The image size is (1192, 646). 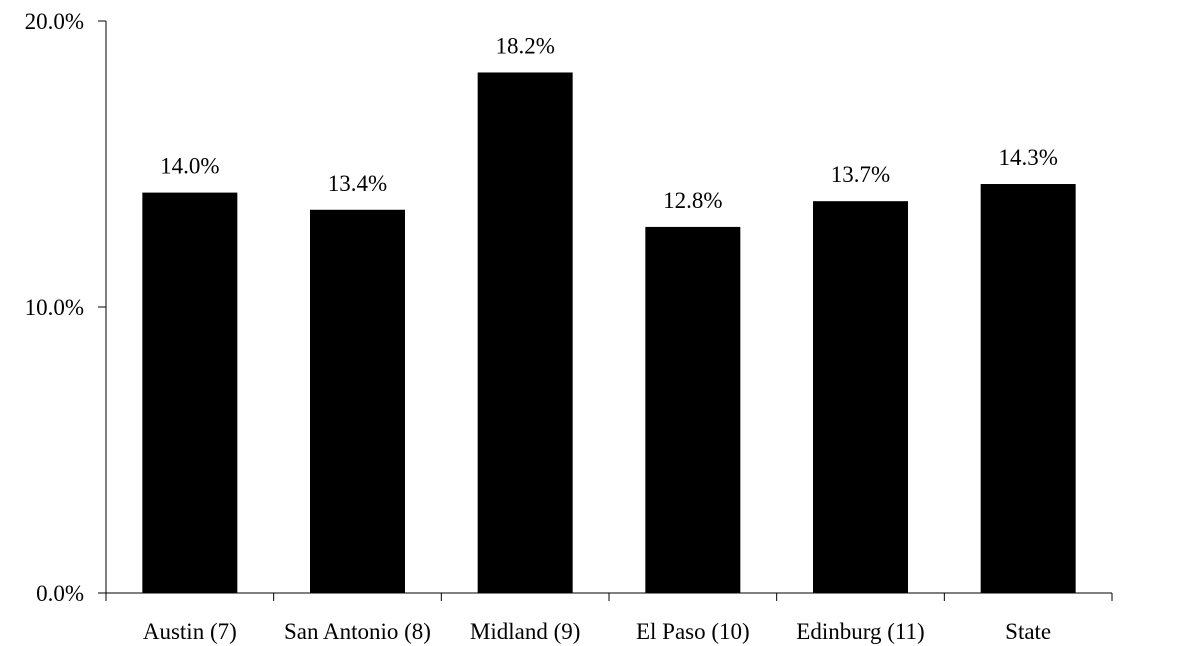 I want to click on x-axis, so click(x=609, y=596).